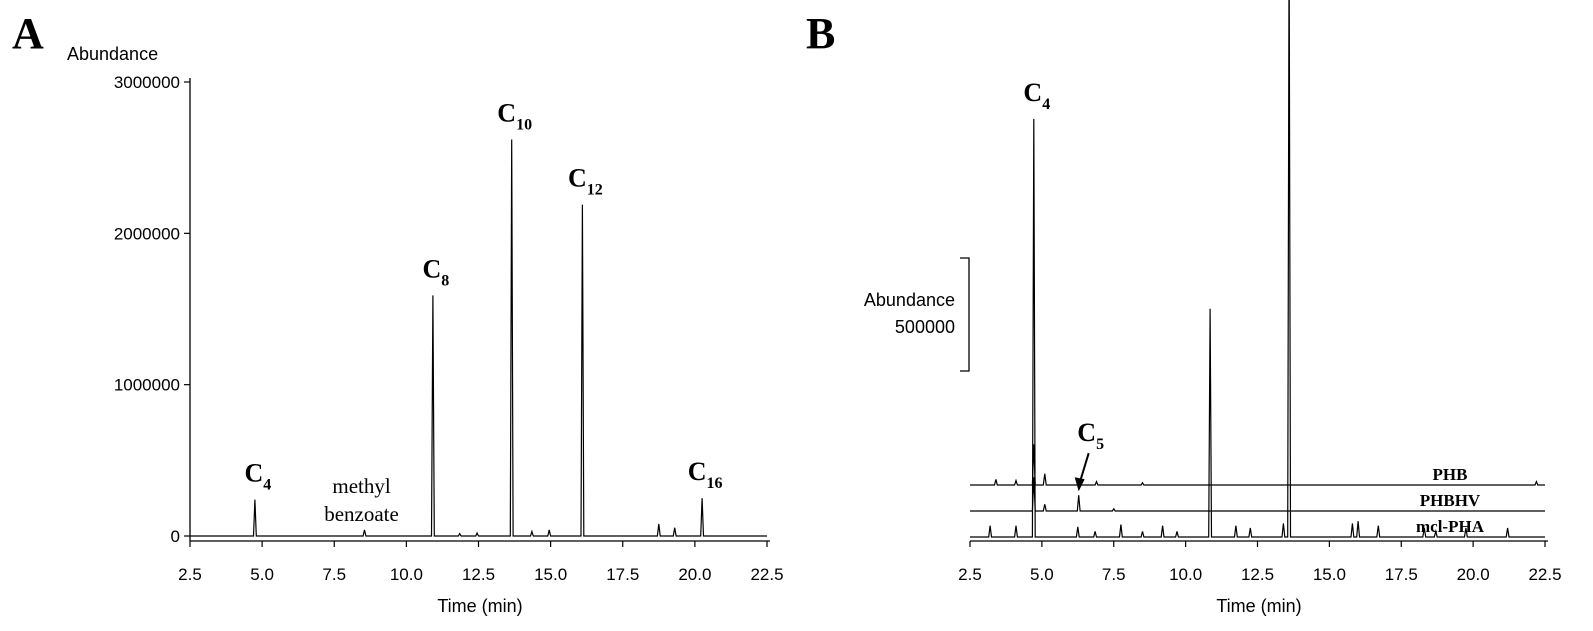 The image size is (1593, 631). I want to click on arrow-head, so click(1079, 484).